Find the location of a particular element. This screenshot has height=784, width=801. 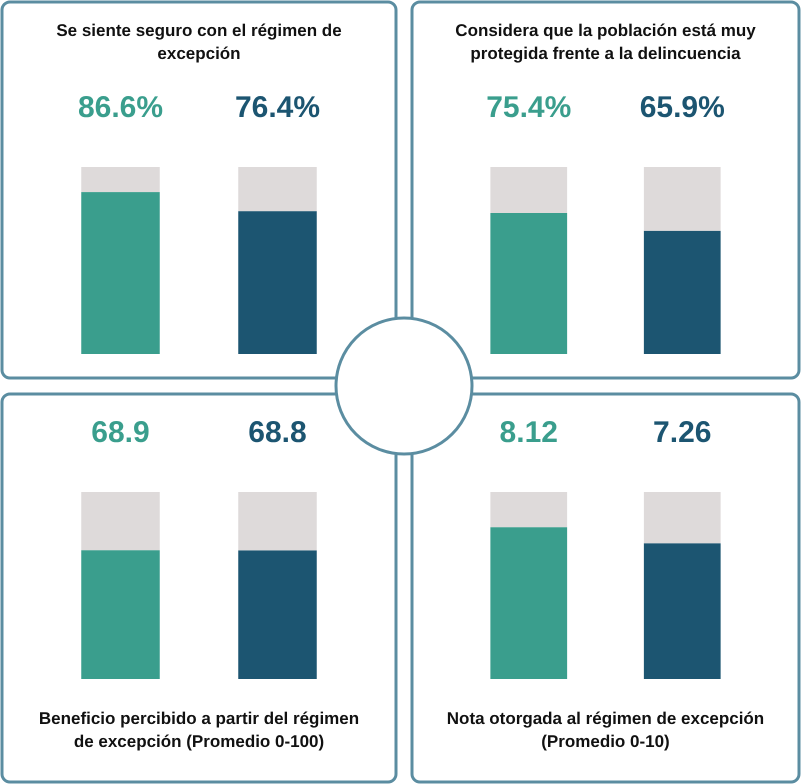

data-label: 65.9% is located at coordinates (682, 107).